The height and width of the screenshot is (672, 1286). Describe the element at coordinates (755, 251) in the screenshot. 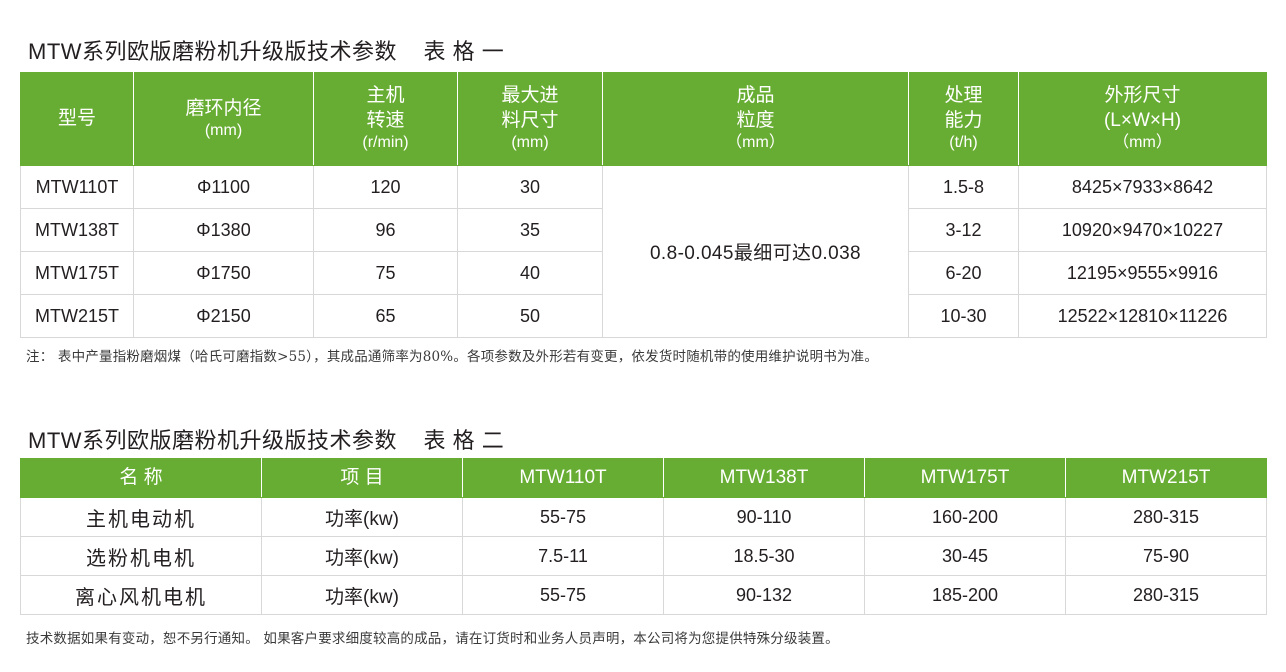

I see `cell-product-fineness-merged: 0.8-0.045最细可达0.038` at that location.